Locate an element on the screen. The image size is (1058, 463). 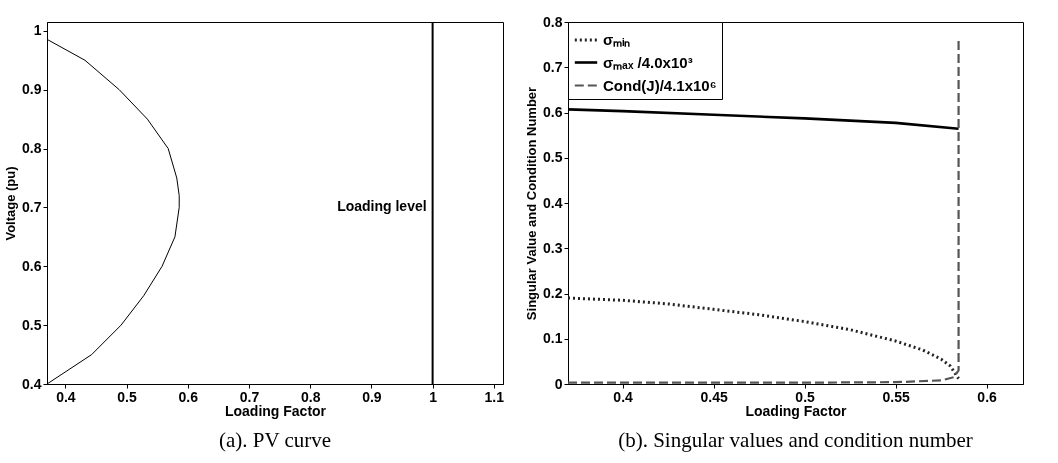
y-tick-label: 0.3 is located at coordinates (553, 247).